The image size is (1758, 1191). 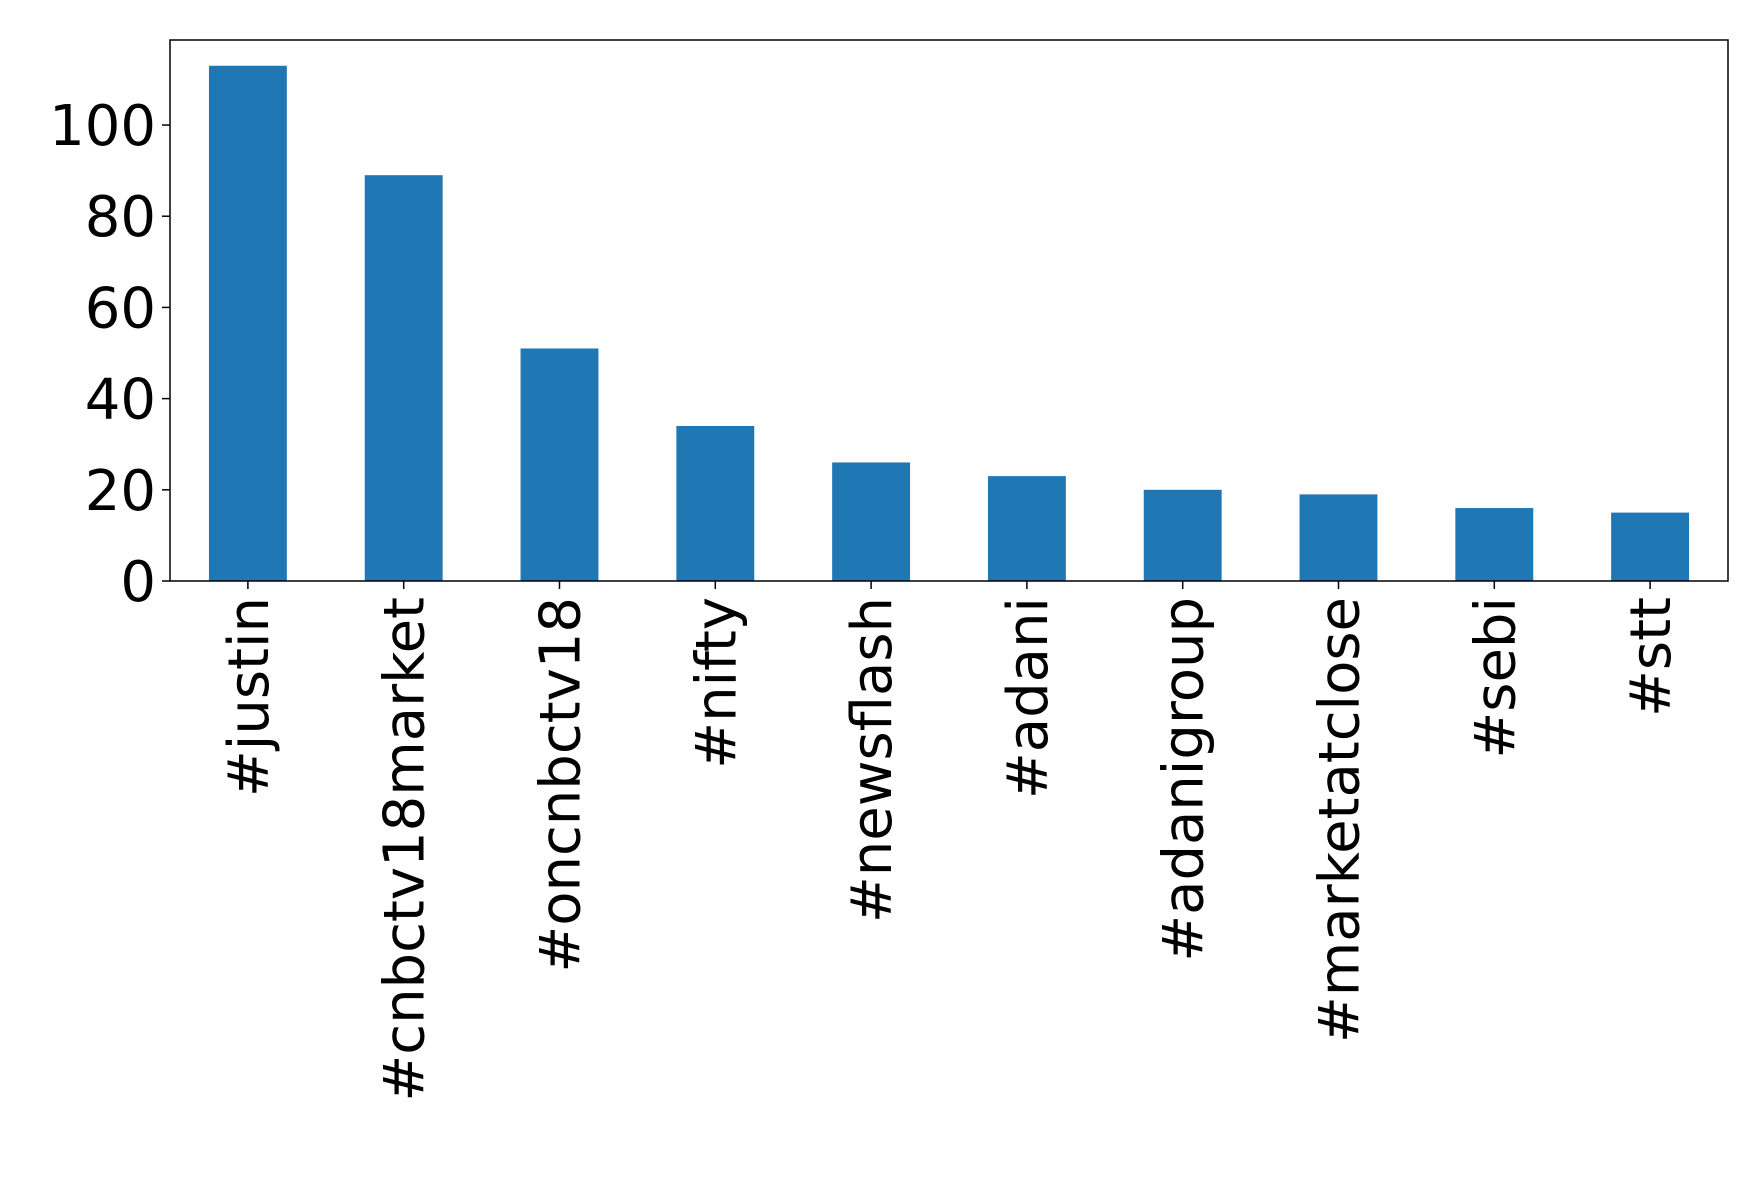 What do you see at coordinates (120, 217) in the screenshot?
I see `y-tick-label: 80` at bounding box center [120, 217].